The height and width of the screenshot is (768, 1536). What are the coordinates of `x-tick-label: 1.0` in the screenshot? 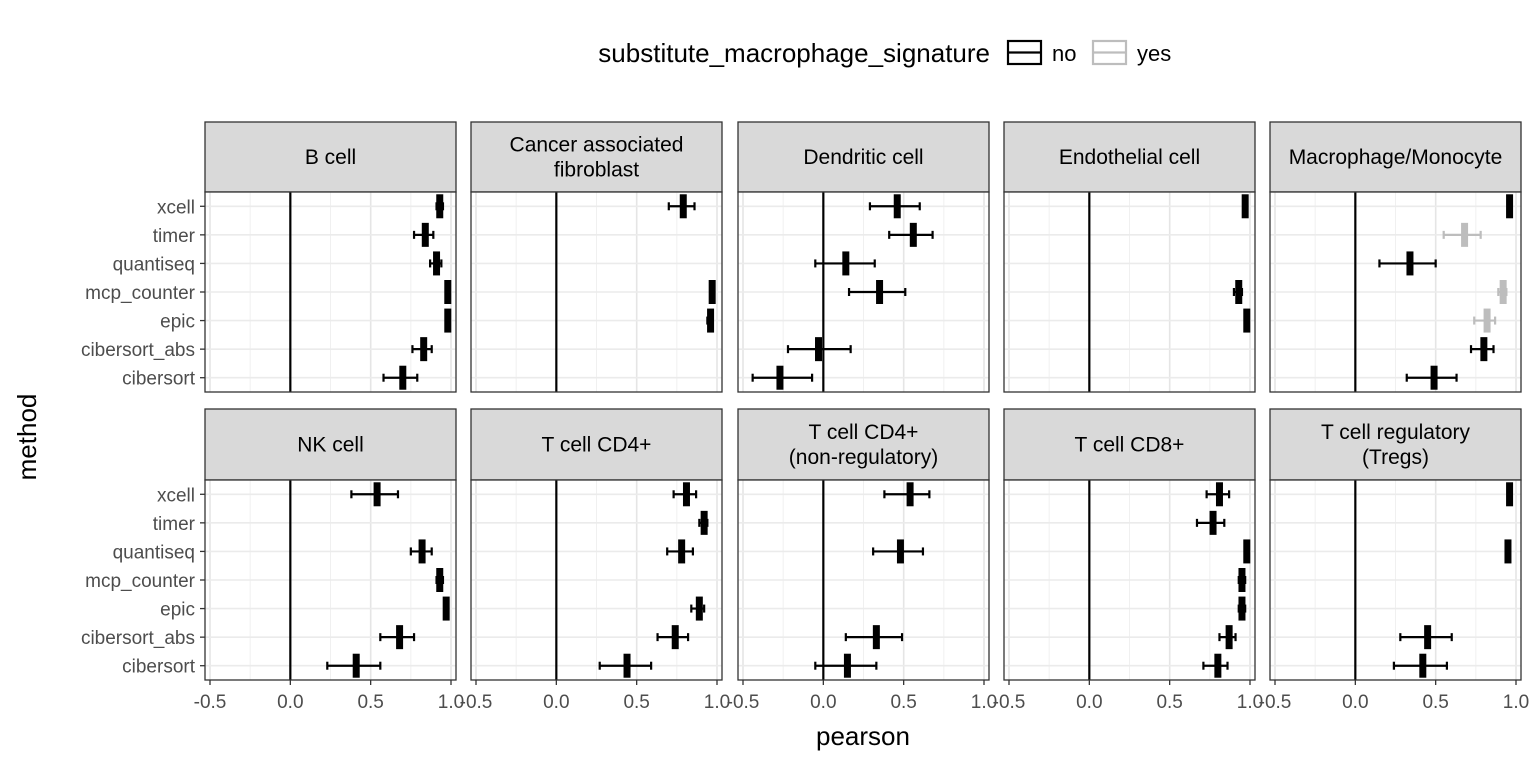 It's located at (984, 702).